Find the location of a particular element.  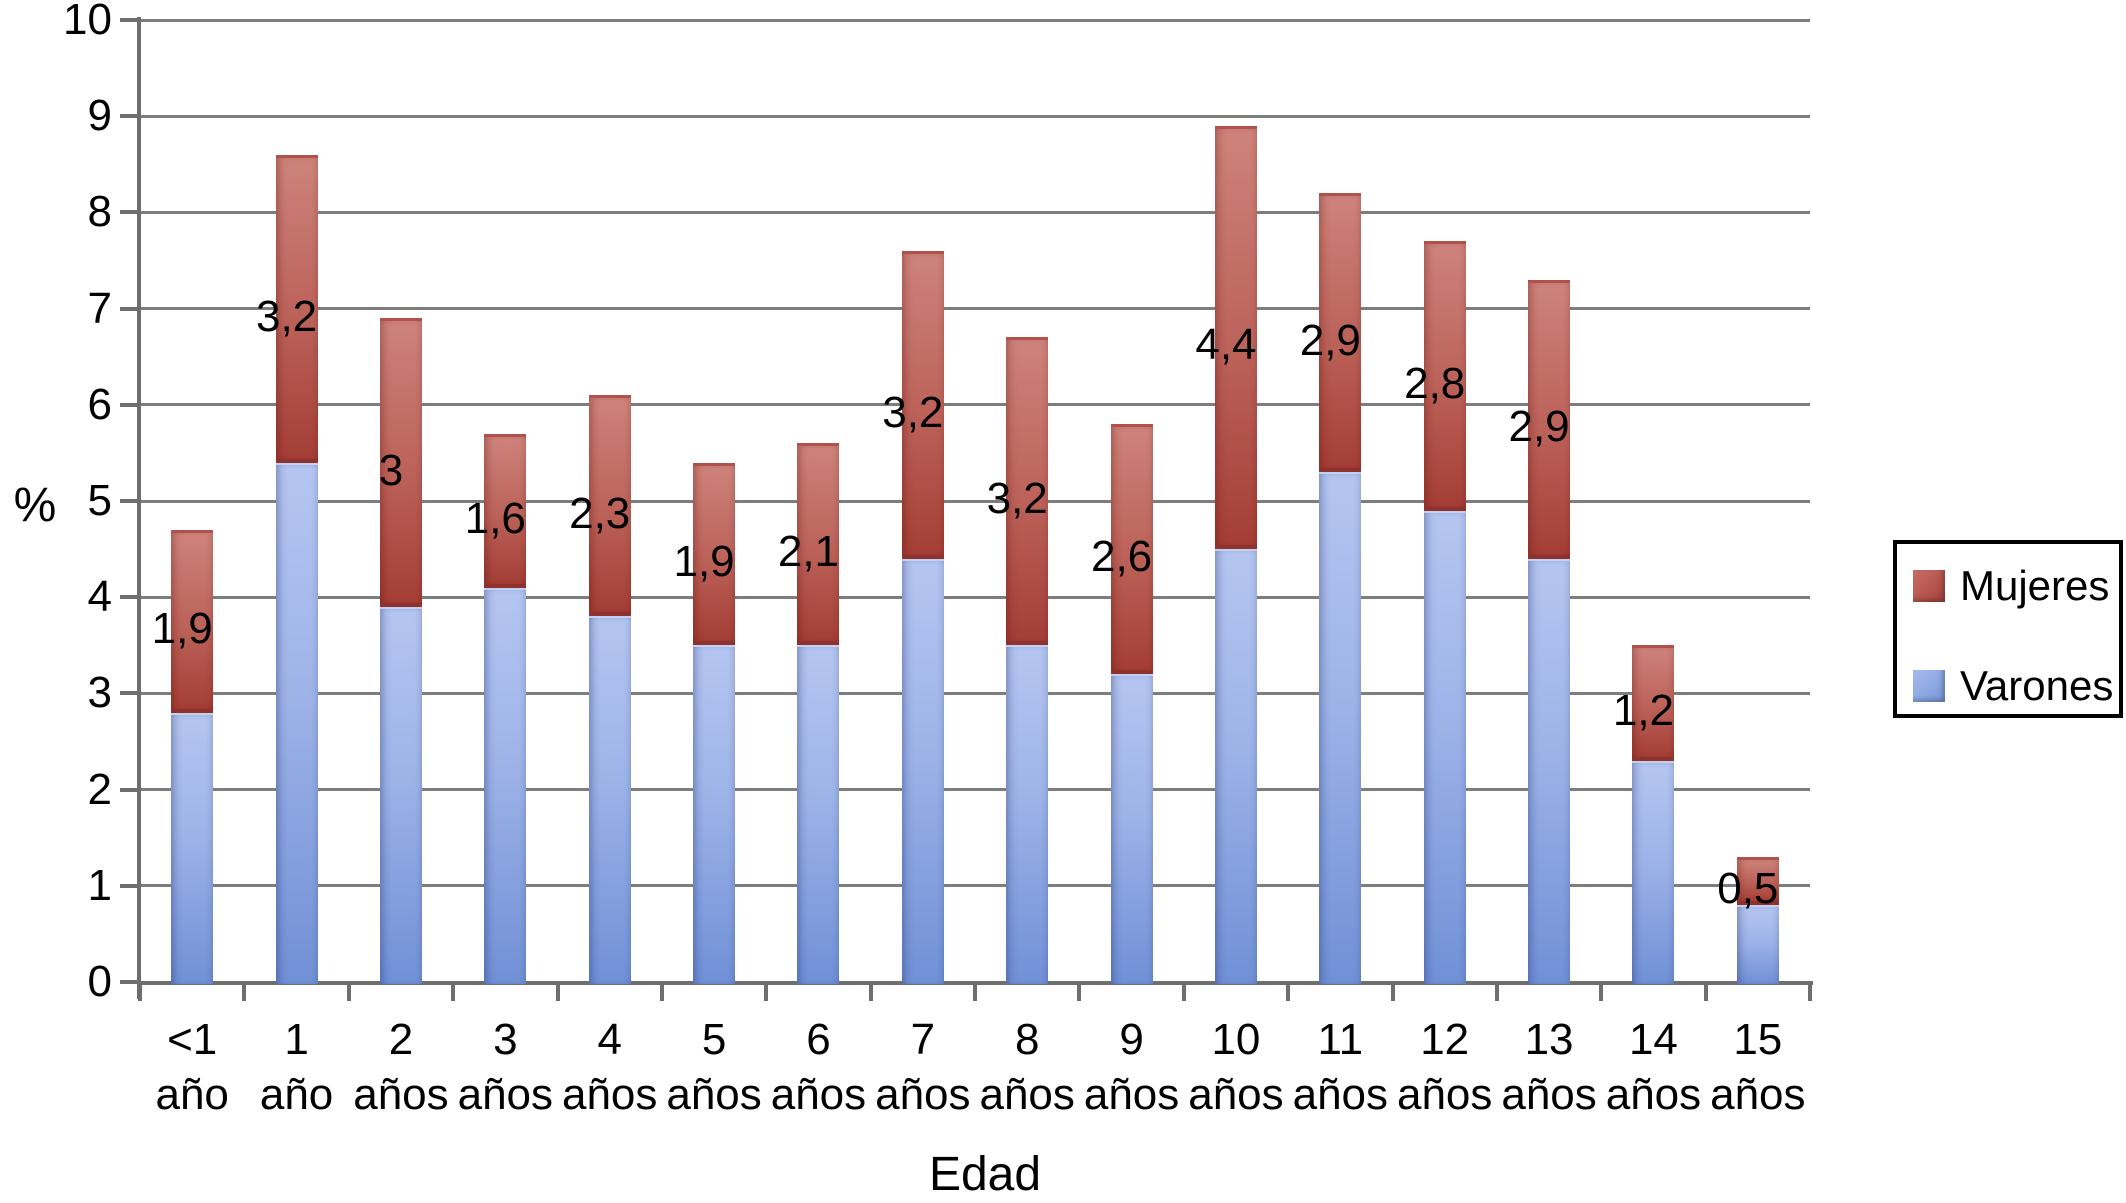

x-axis-category-label: 10 años is located at coordinates (1236, 1067).